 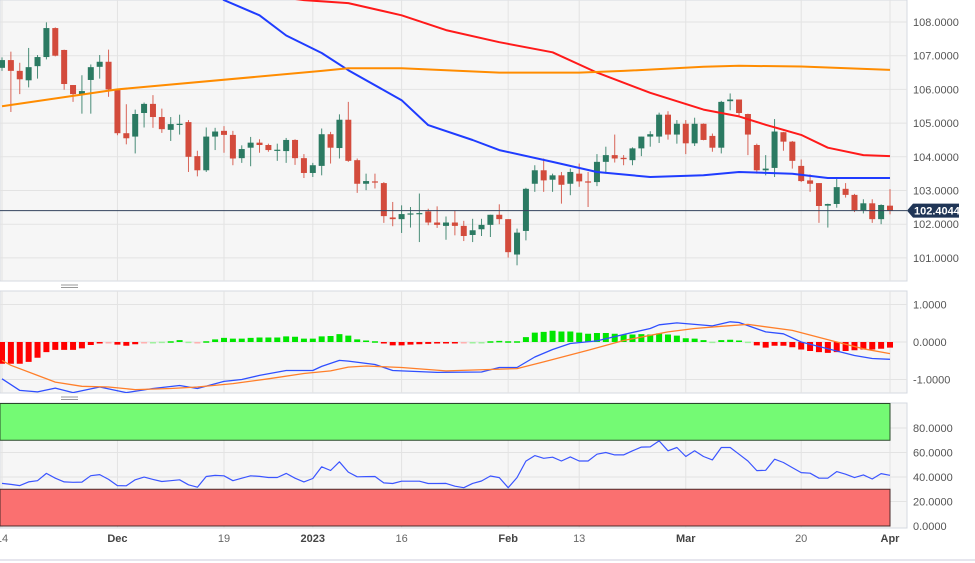 What do you see at coordinates (277, 339) in the screenshot?
I see `macd-histogram-bar` at bounding box center [277, 339].